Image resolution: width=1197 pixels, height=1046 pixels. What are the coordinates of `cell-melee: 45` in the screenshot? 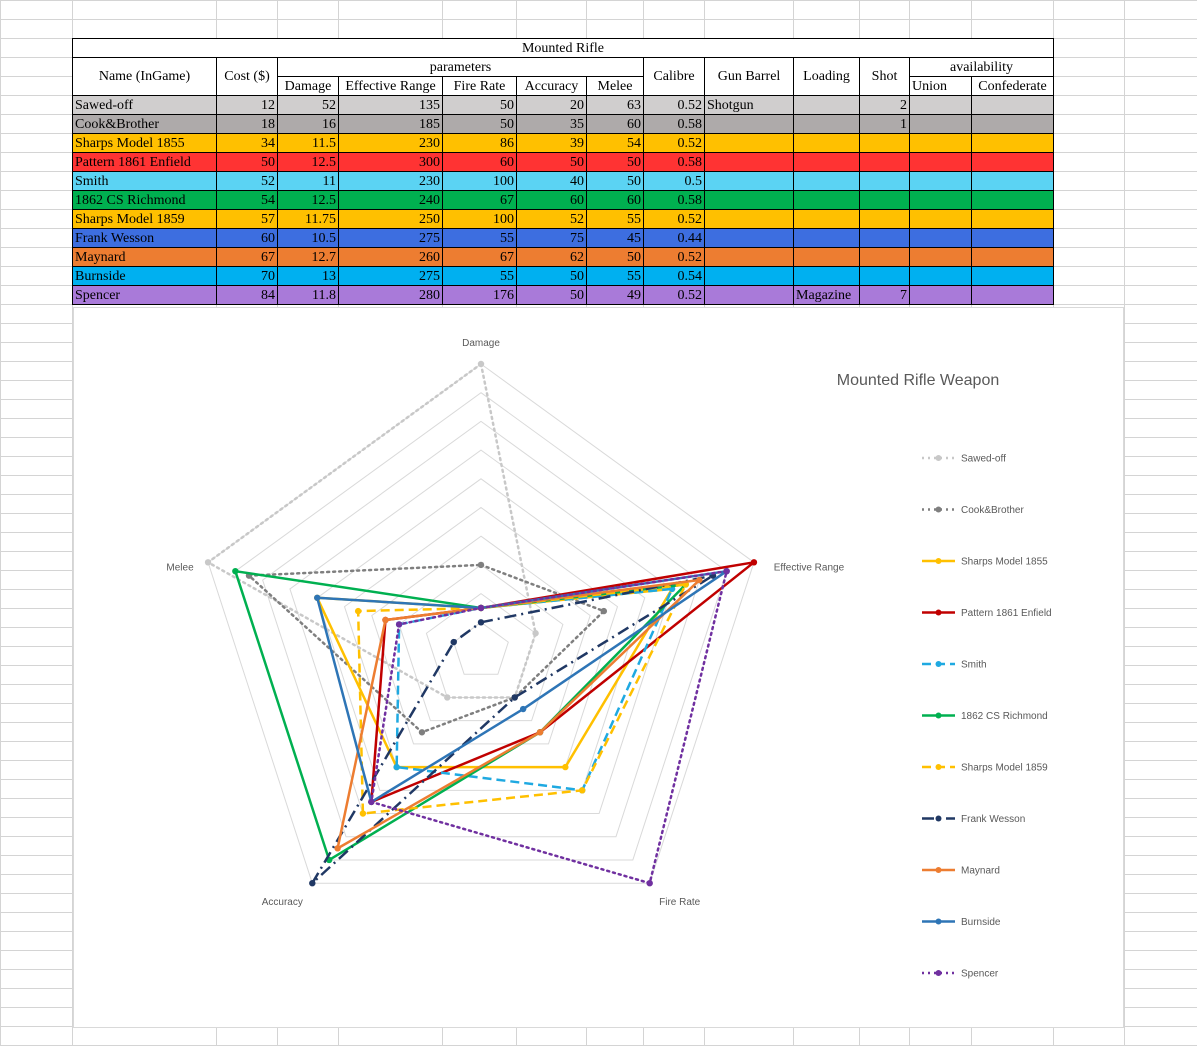 It's located at (615, 238).